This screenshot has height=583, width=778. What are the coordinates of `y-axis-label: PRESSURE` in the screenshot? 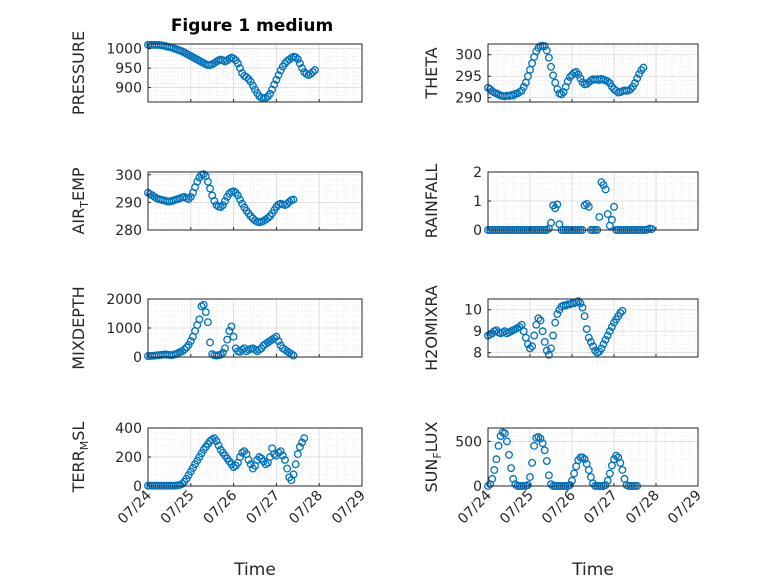 It's located at (78, 73).